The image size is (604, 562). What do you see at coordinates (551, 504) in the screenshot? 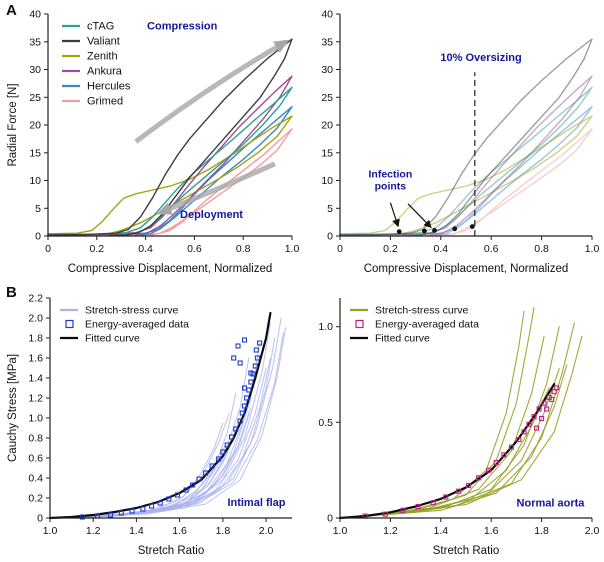
I see `svg-text: Normal aorta` at bounding box center [551, 504].